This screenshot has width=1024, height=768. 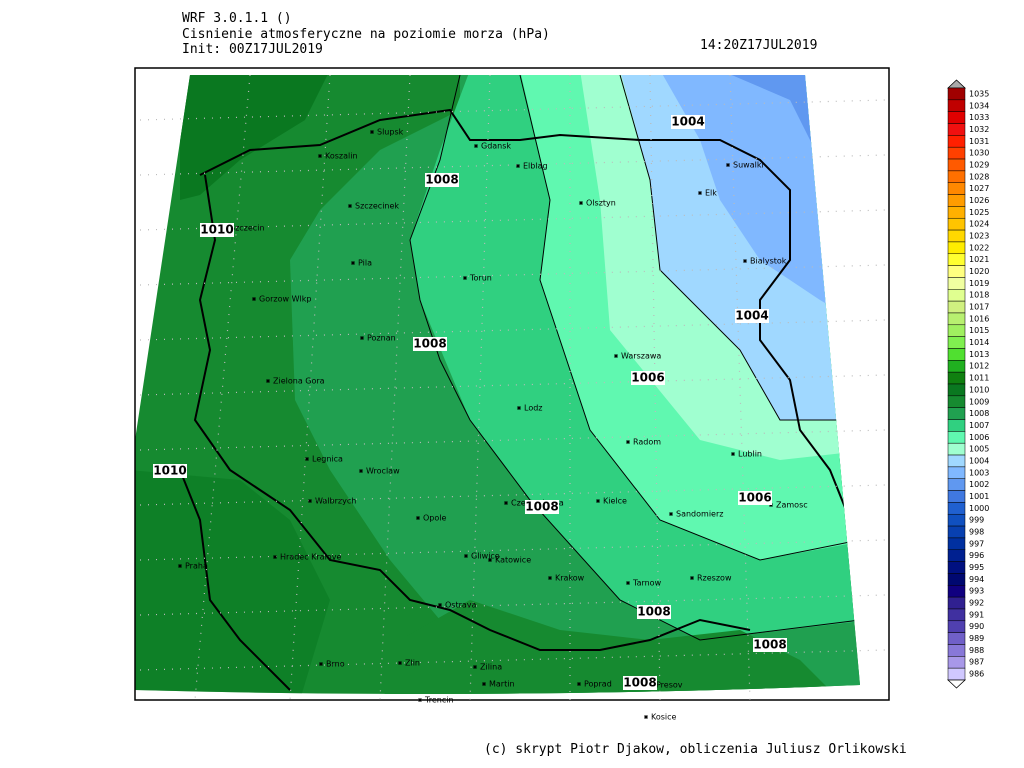 What do you see at coordinates (976, 603) in the screenshot?
I see `colorbar-label: 992` at bounding box center [976, 603].